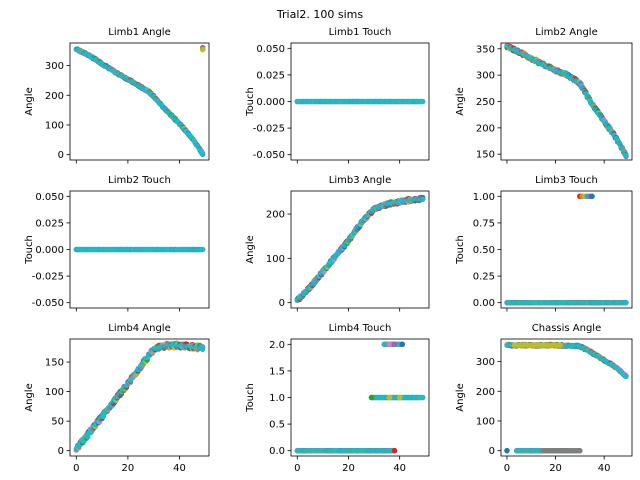 Image resolution: width=640 pixels, height=480 pixels. Describe the element at coordinates (277, 398) in the screenshot. I see `y-tick-label: 1.0` at that location.